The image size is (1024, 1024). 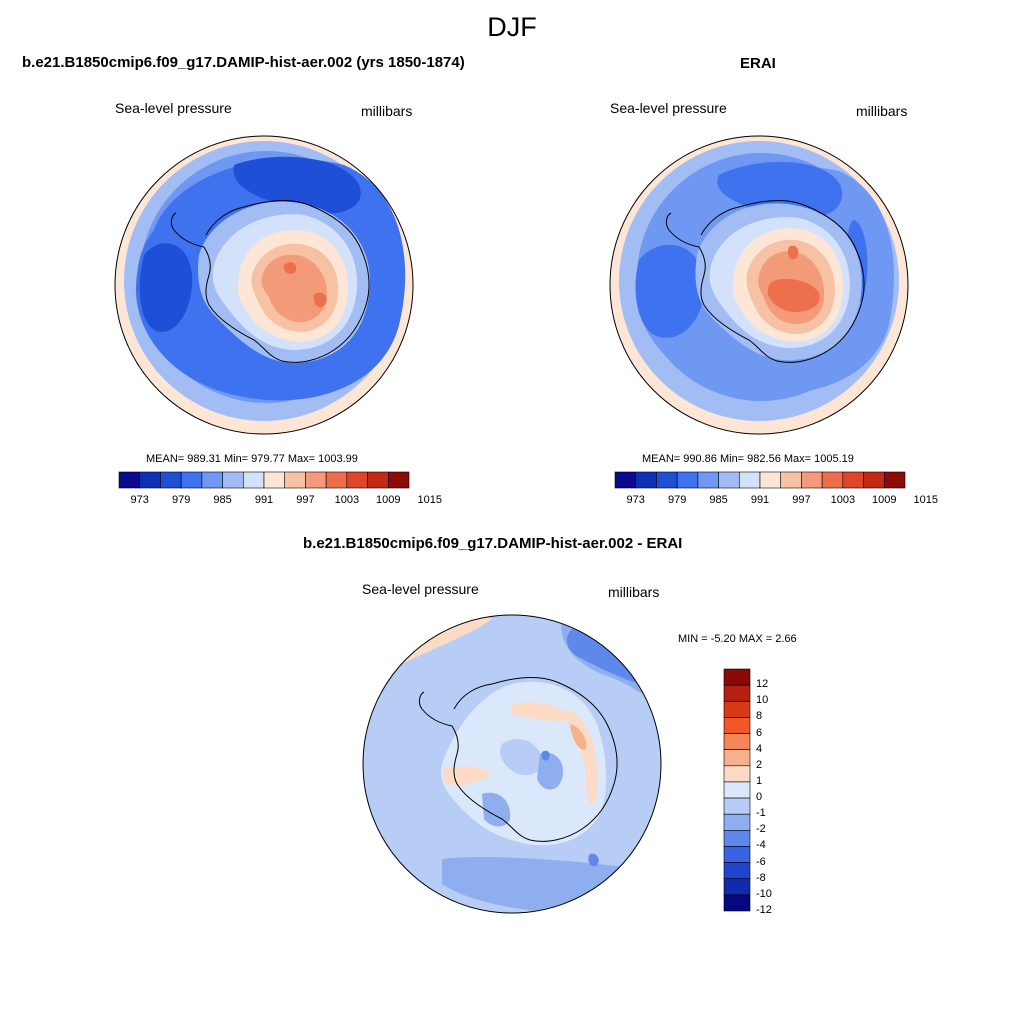 What do you see at coordinates (173, 108) in the screenshot?
I see `model-variable-label: Sea-level pressure` at bounding box center [173, 108].